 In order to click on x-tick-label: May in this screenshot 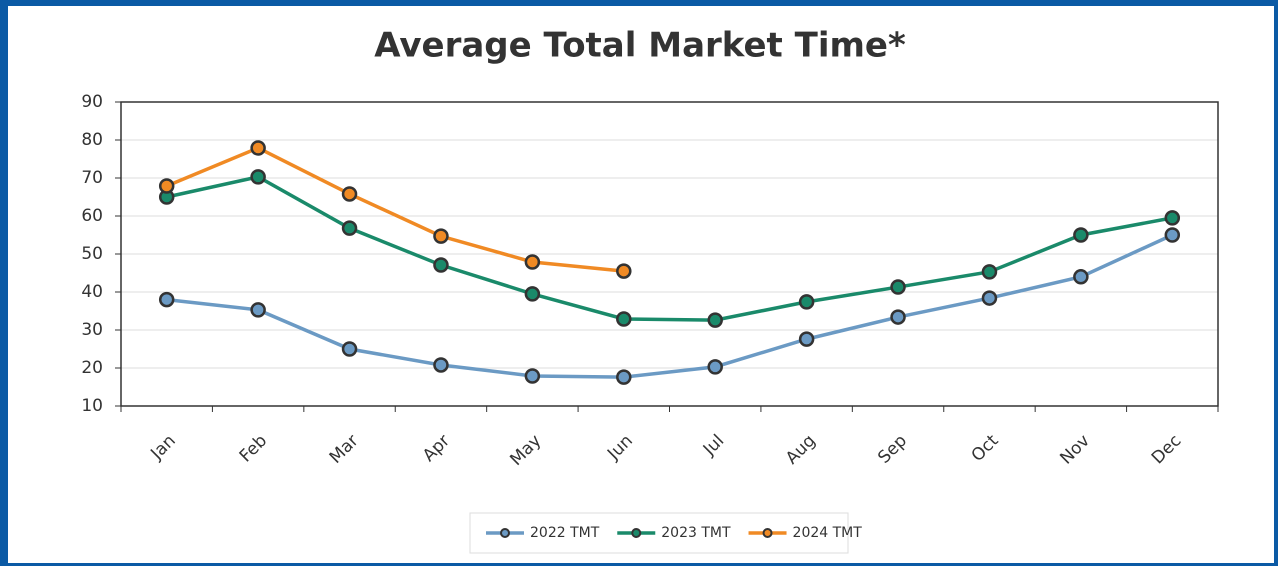, I will do `click(525, 450)`.